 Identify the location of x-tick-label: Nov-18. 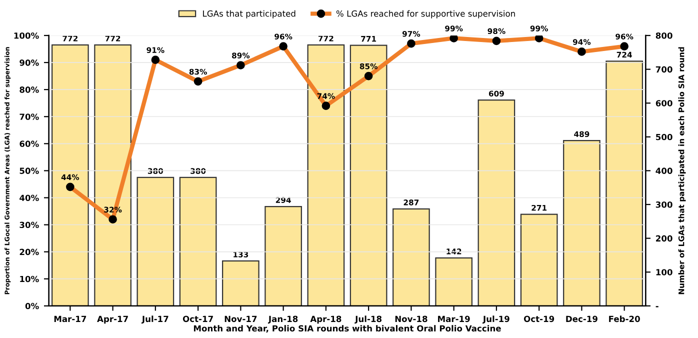
(411, 319).